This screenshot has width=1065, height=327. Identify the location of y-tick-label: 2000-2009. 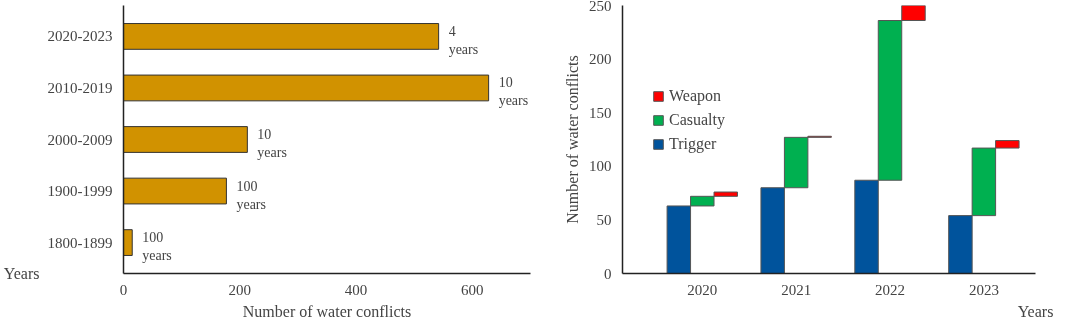
(80, 139).